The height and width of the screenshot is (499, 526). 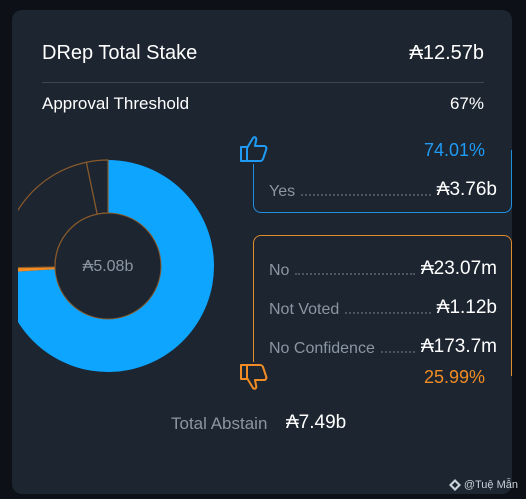 I want to click on yes-row: Yes ₳3.76b, so click(x=383, y=189).